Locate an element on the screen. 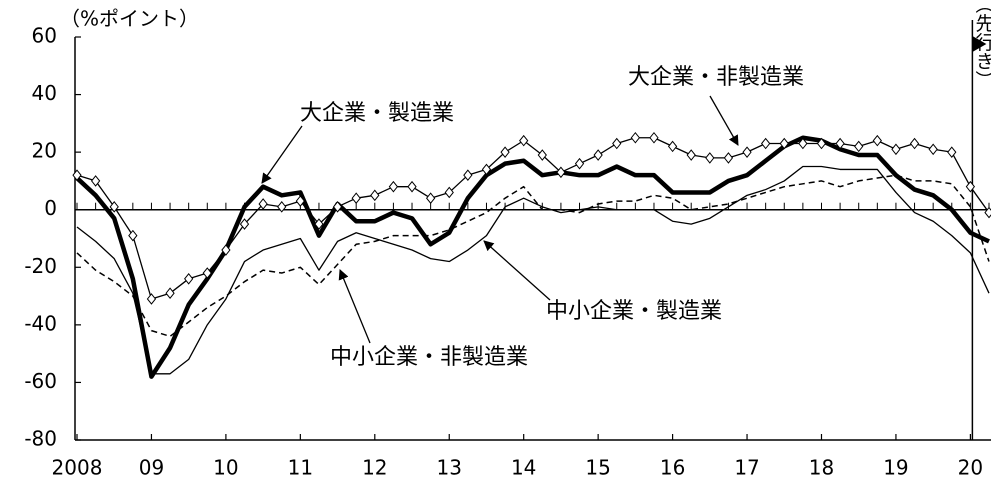 The height and width of the screenshot is (486, 991). x-tick-label: 20 is located at coordinates (970, 468).